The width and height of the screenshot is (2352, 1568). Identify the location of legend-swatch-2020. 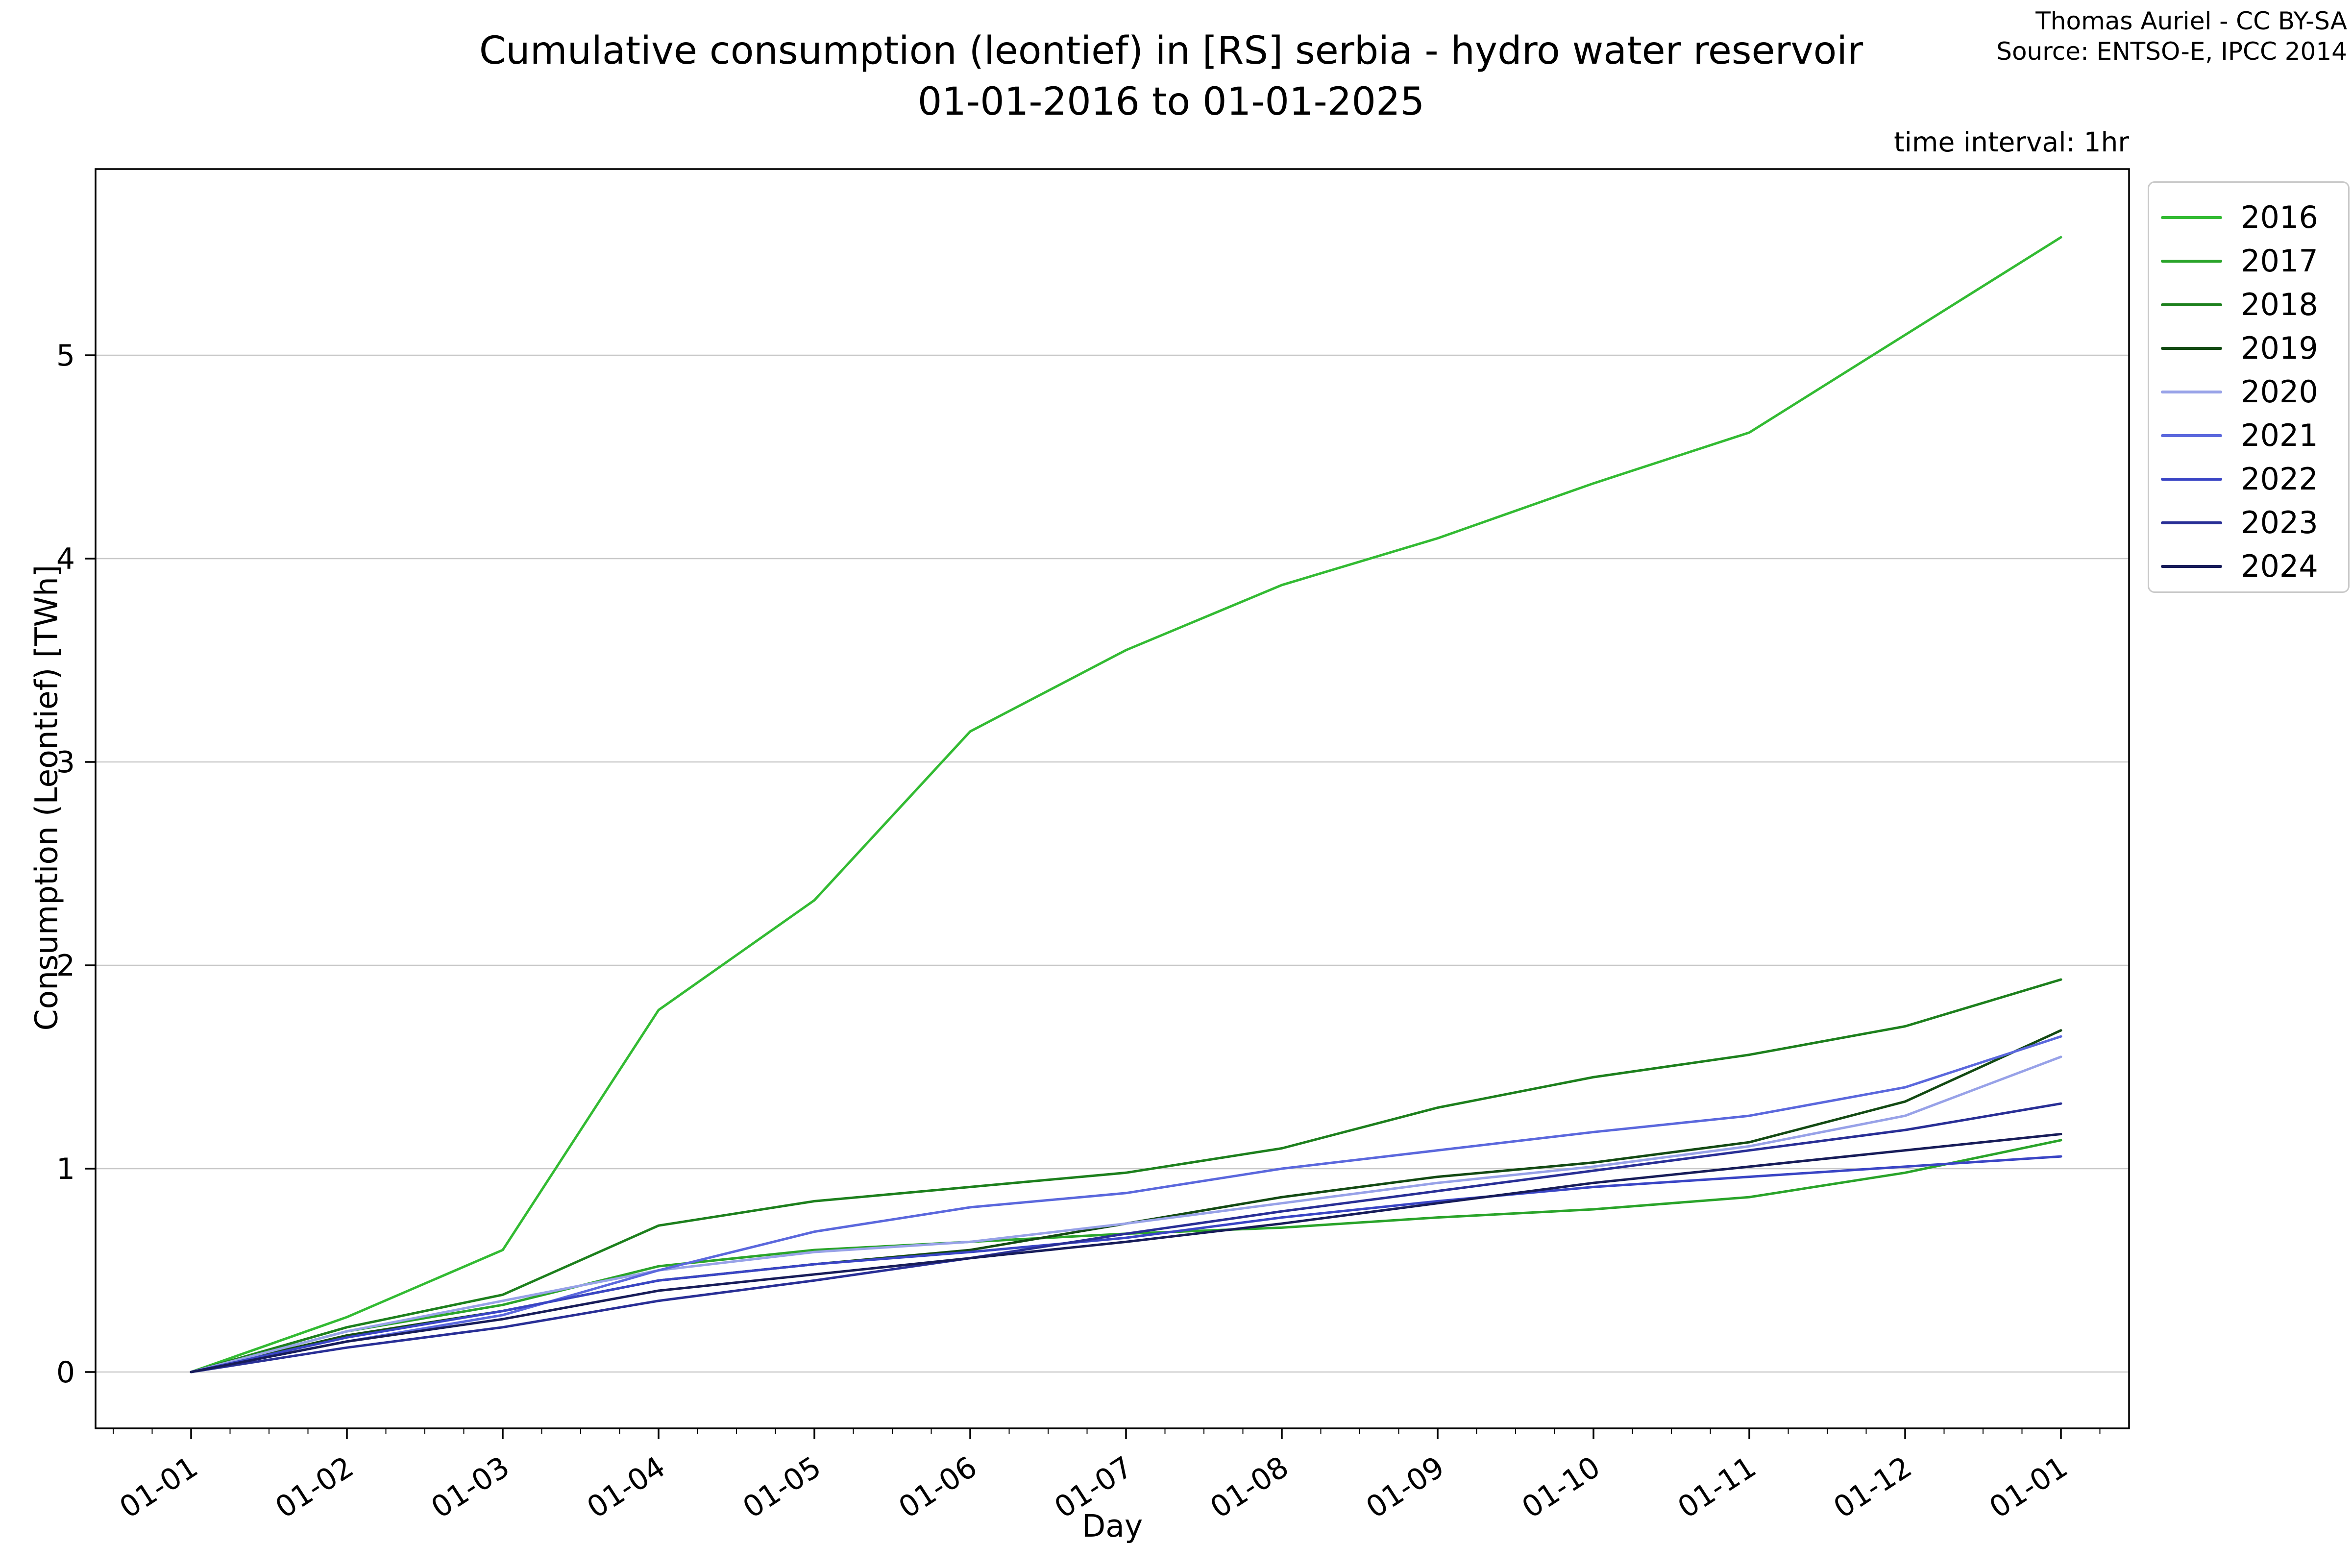
(2191, 391).